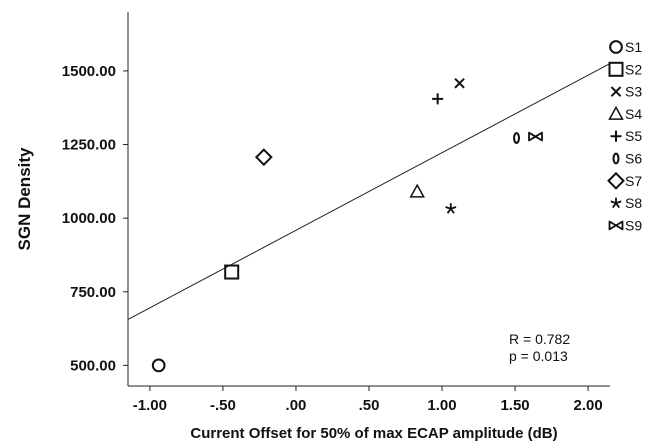 This screenshot has height=446, width=649. I want to click on legend-label-s6: S6, so click(633, 159).